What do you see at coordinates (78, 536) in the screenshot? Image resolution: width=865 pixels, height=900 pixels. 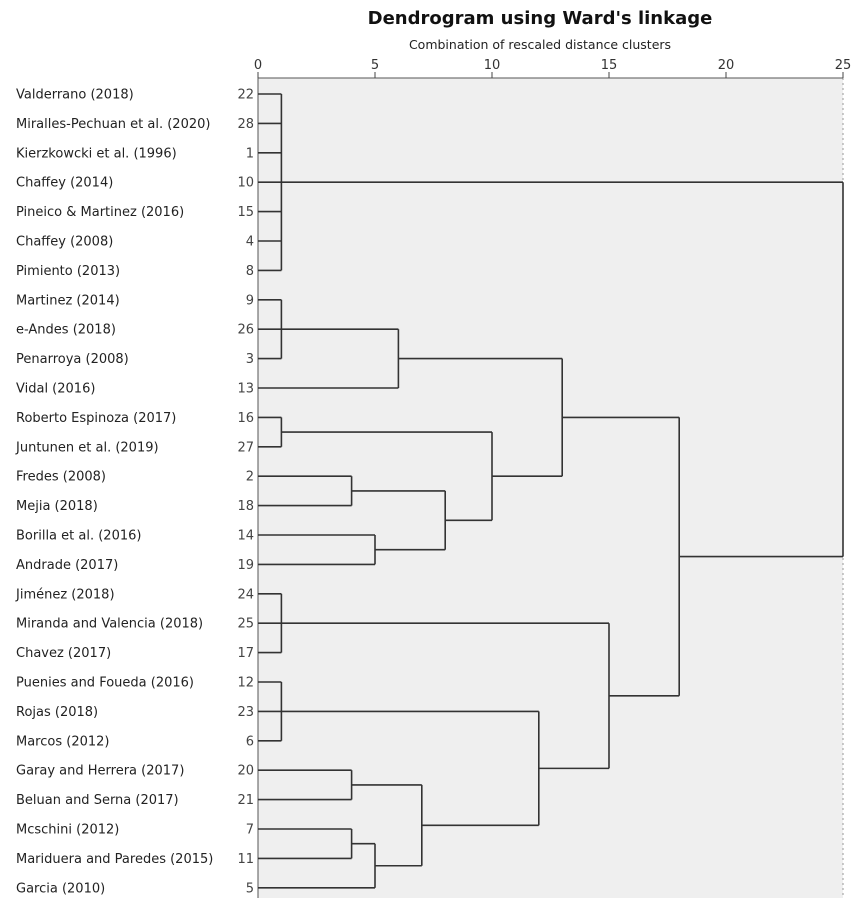 I see `leaf-label: Borilla et al. (2016)` at bounding box center [78, 536].